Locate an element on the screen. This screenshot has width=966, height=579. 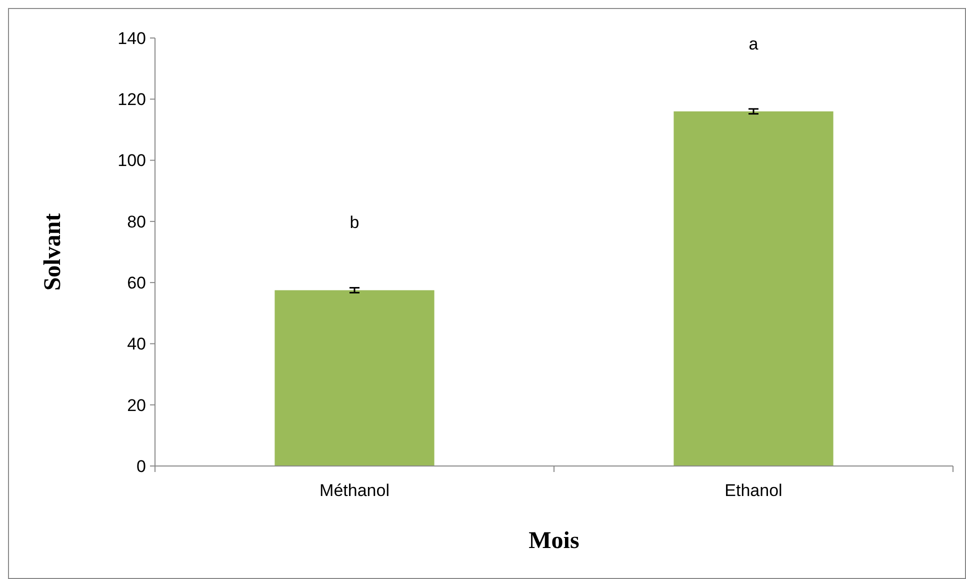
y-axis-title: Solvant is located at coordinates (53, 252).